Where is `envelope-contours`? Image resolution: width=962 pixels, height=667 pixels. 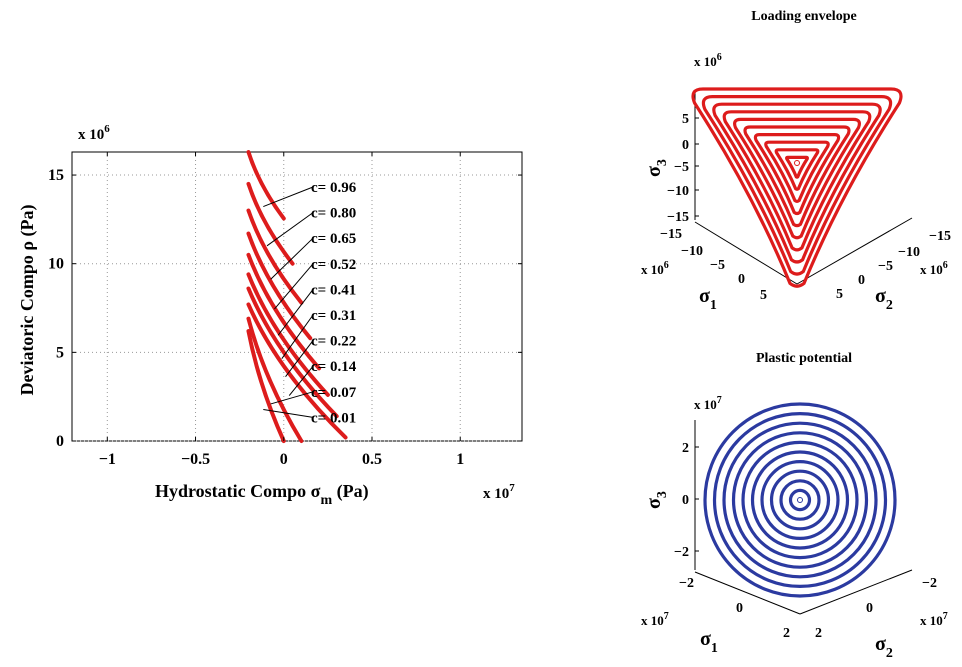 envelope-contours is located at coordinates (797, 187).